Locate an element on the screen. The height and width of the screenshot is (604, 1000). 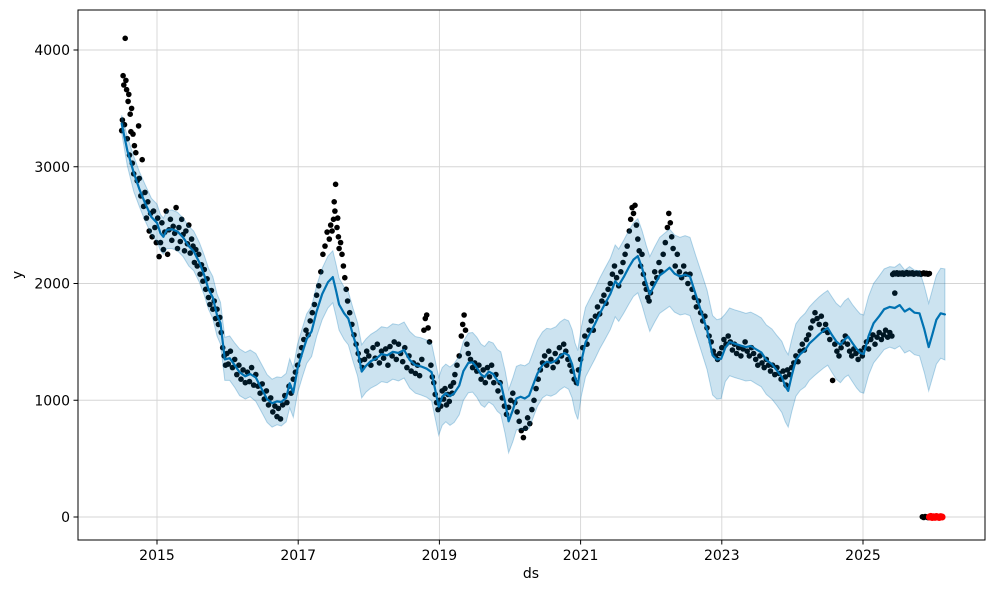
anomaly-point is located at coordinates (942, 517).